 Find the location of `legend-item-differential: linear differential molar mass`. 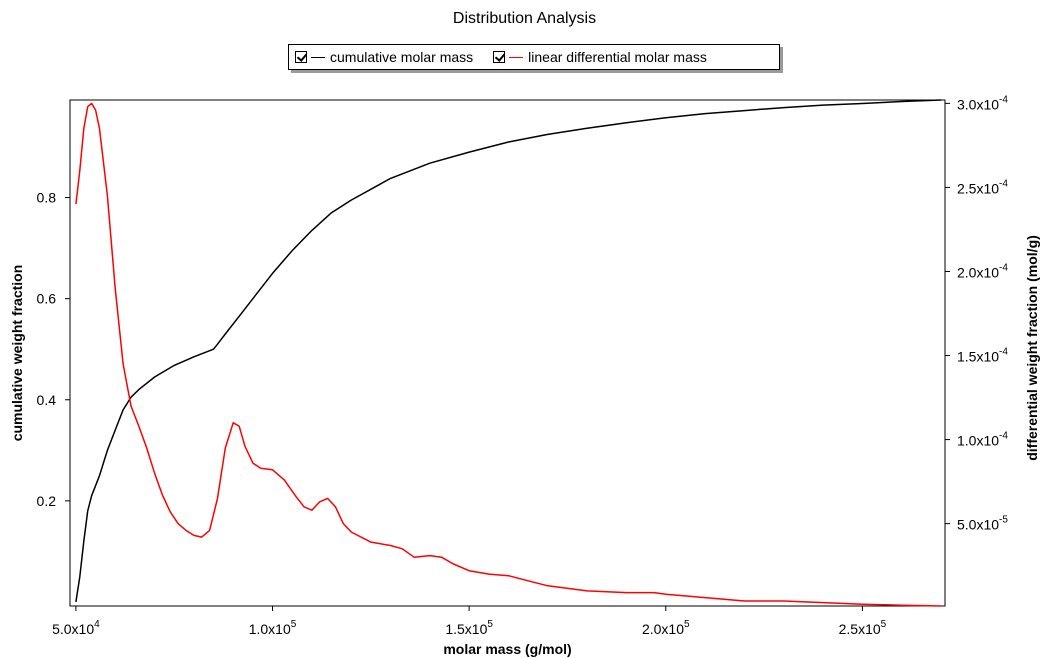

legend-item-differential: linear differential molar mass is located at coordinates (600, 57).